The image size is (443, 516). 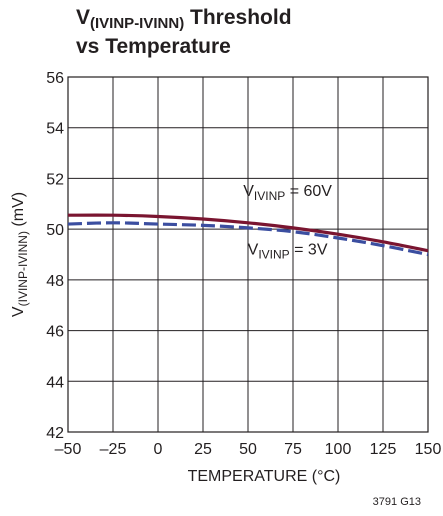 What do you see at coordinates (55, 382) in the screenshot?
I see `y-tick-label-1: 44` at bounding box center [55, 382].